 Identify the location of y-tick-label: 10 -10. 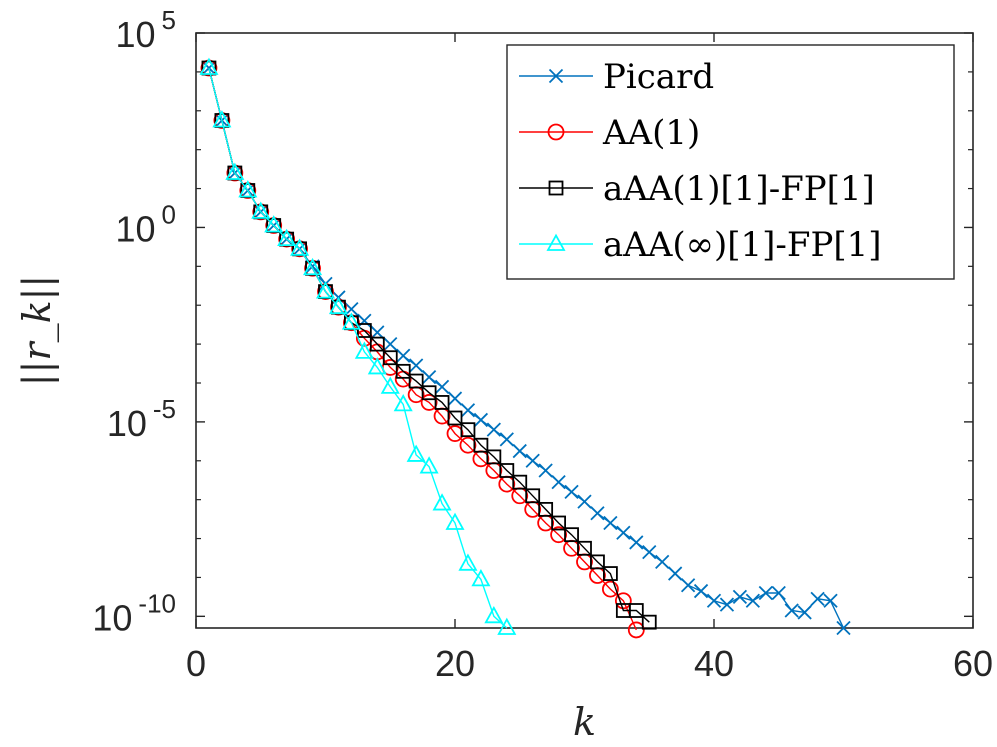
(134, 613).